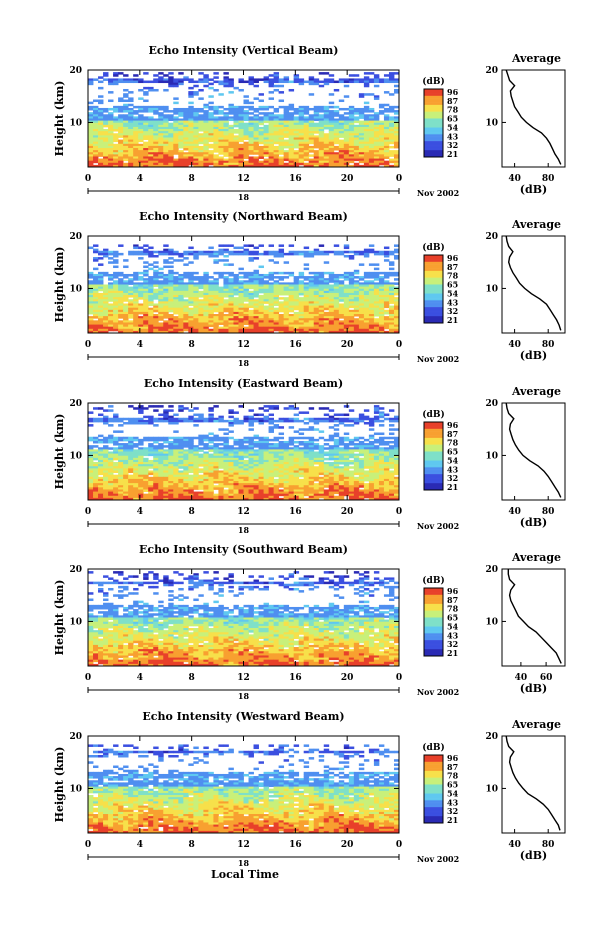 The height and width of the screenshot is (929, 616). What do you see at coordinates (453, 127) in the screenshot?
I see `colorbar-tick-label: 54` at bounding box center [453, 127].